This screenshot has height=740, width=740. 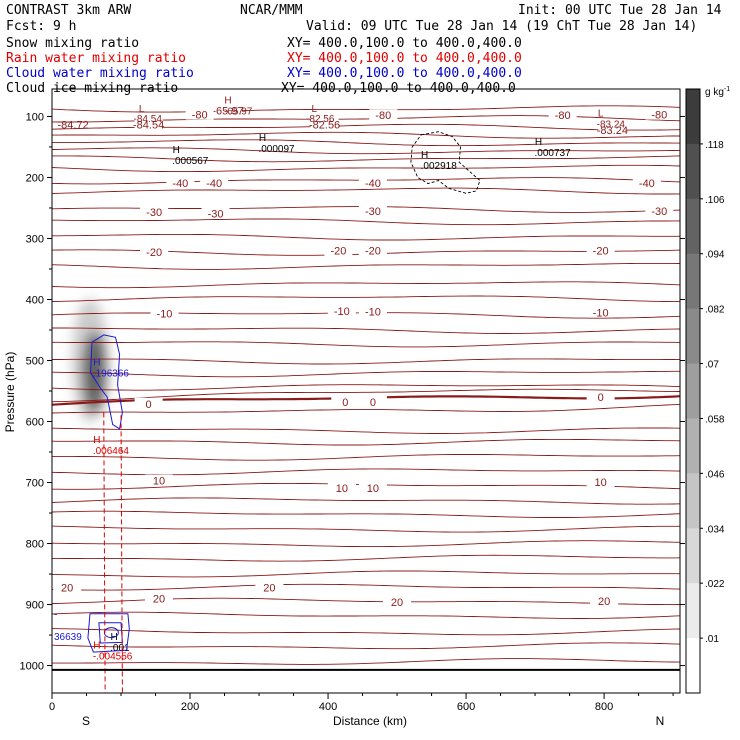 I want to click on extremum-value: -65.97, so click(x=238, y=112).